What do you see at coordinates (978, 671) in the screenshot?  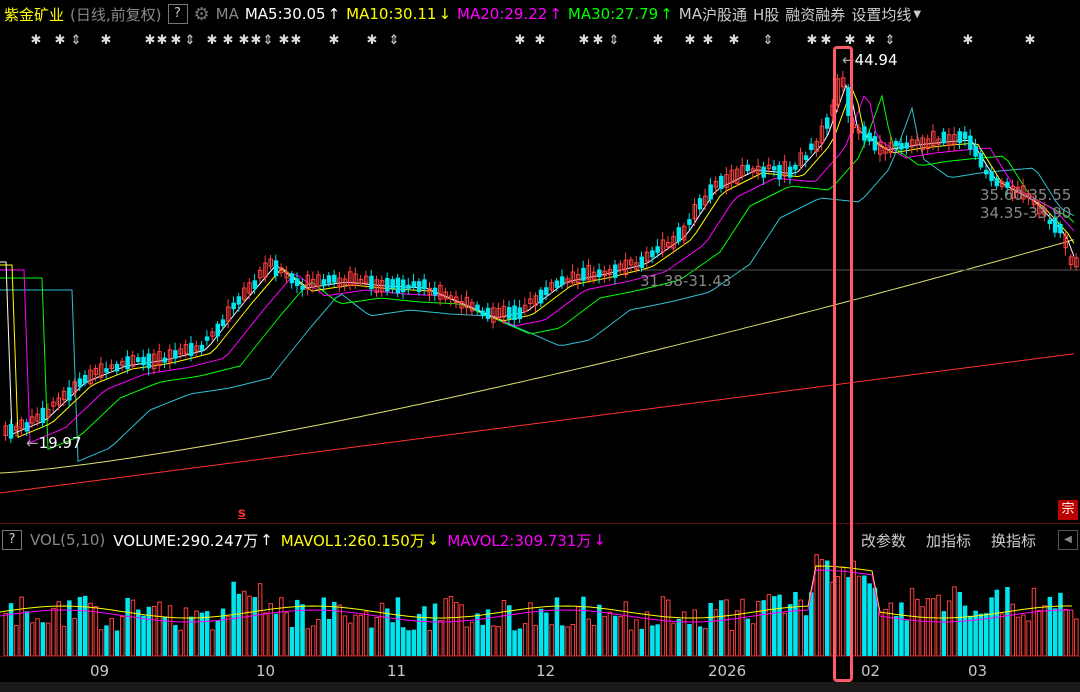 I see `x-axis-label: 03` at bounding box center [978, 671].